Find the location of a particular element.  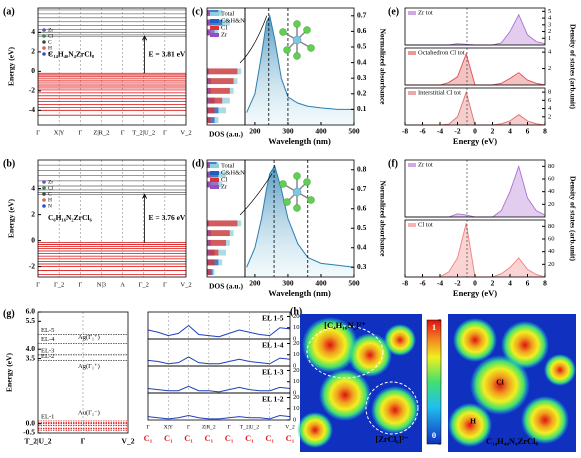

gap-label: E = 3.81 eV is located at coordinates (167, 54).